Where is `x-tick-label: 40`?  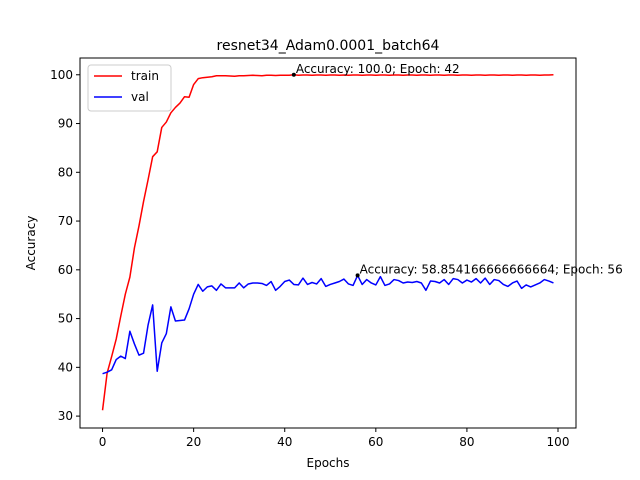
x-tick-label: 40 is located at coordinates (284, 442).